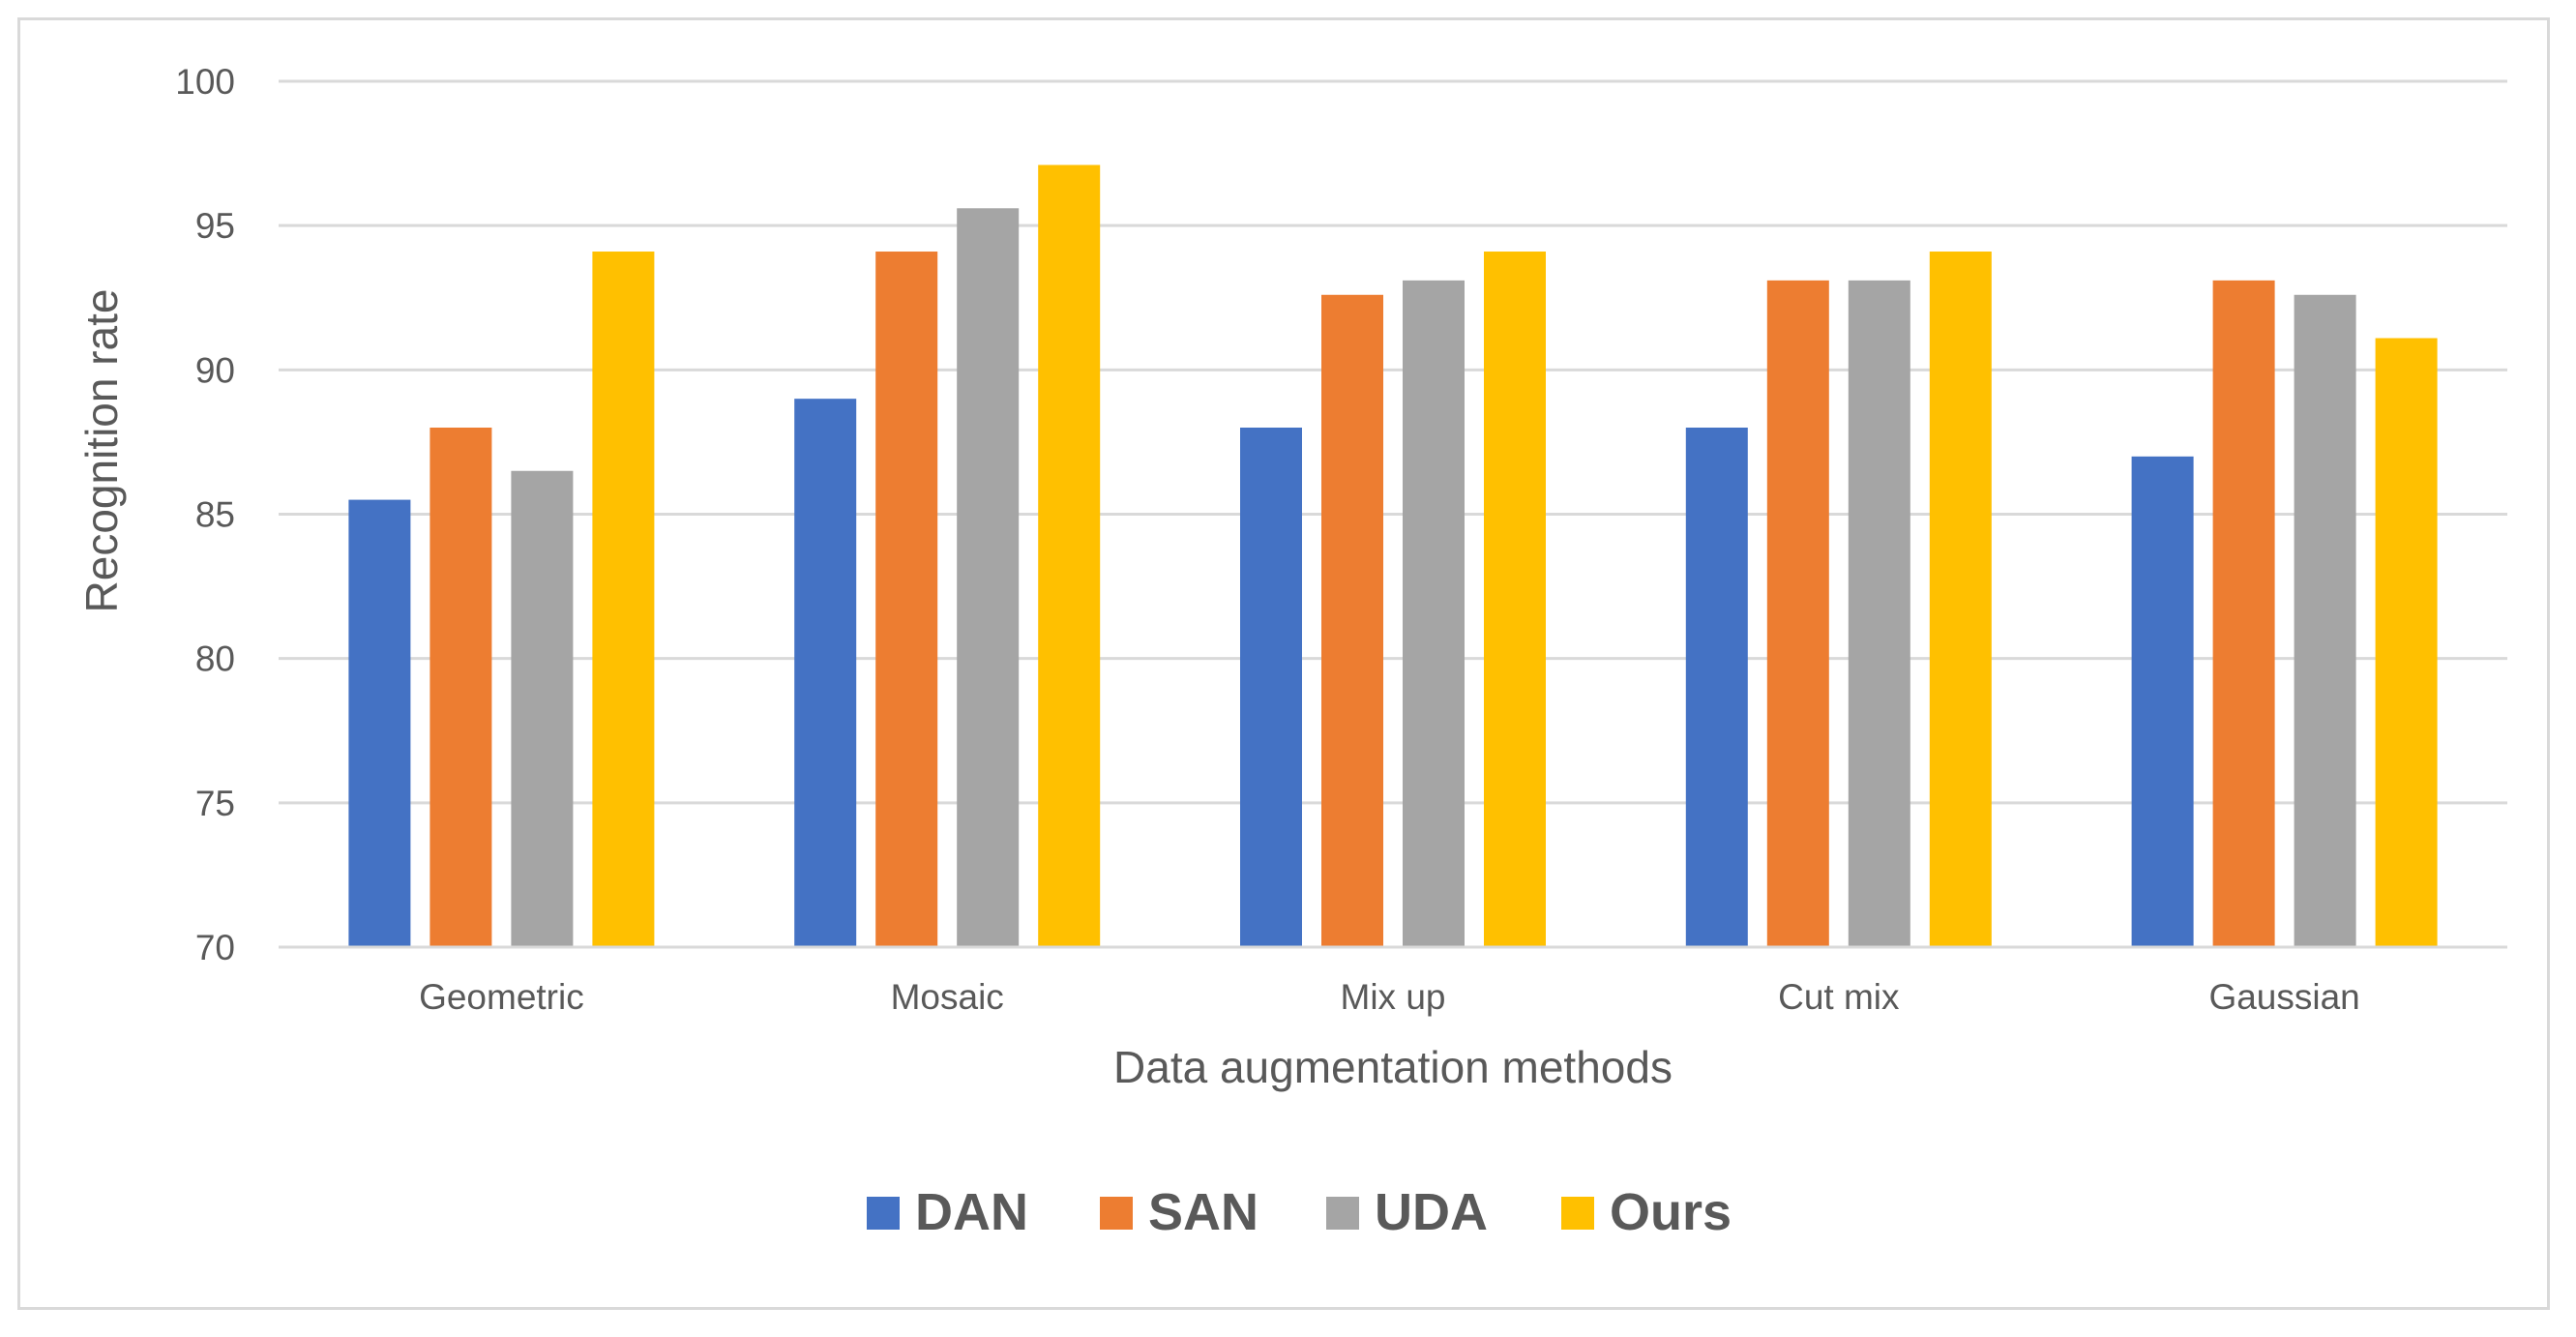  Describe the element at coordinates (1342, 1213) in the screenshot. I see `legend-swatch-uda` at that location.